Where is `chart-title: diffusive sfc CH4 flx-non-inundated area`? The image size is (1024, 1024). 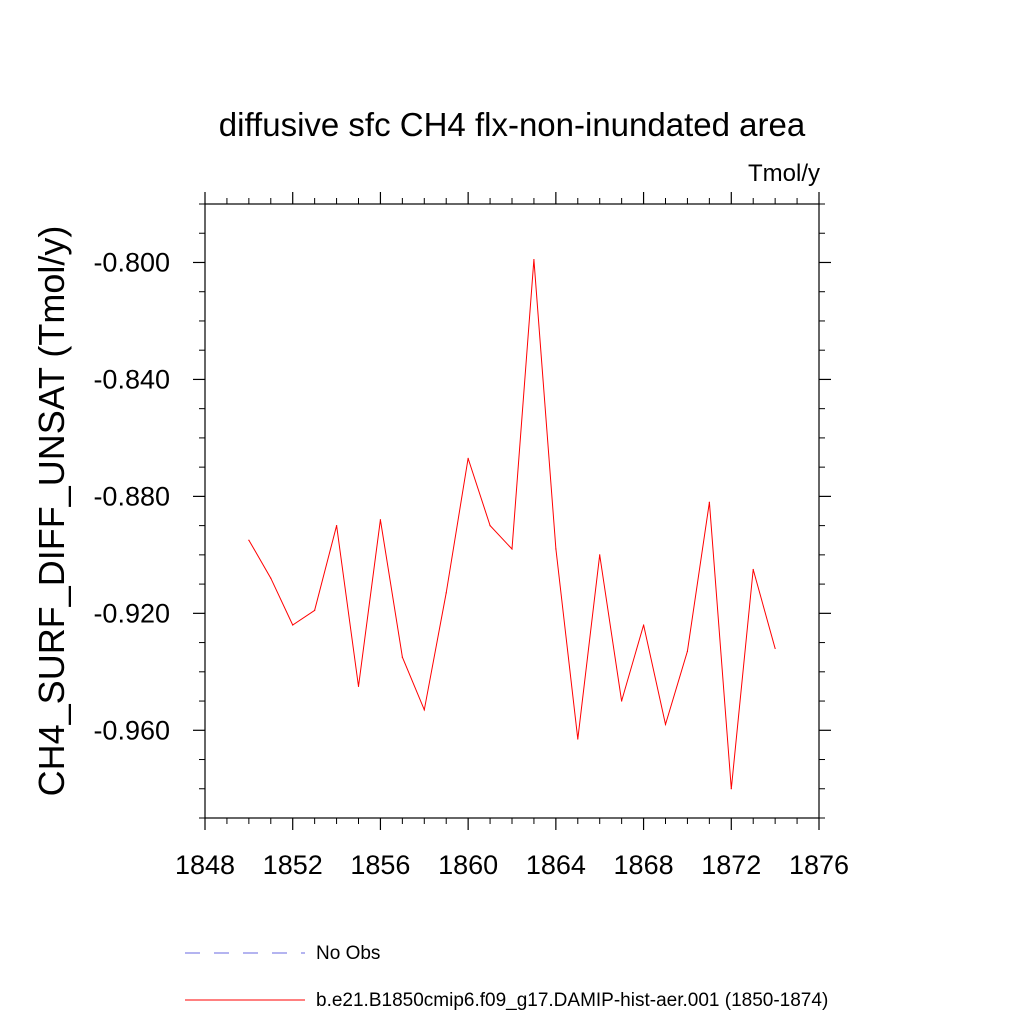
chart-title: diffusive sfc CH4 flx-non-inundated area is located at coordinates (512, 124).